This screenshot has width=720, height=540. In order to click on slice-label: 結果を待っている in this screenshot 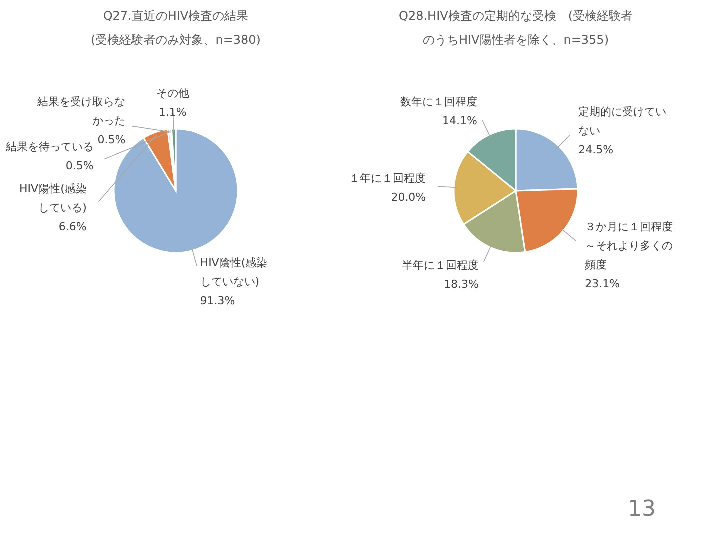, I will do `click(49, 147)`.